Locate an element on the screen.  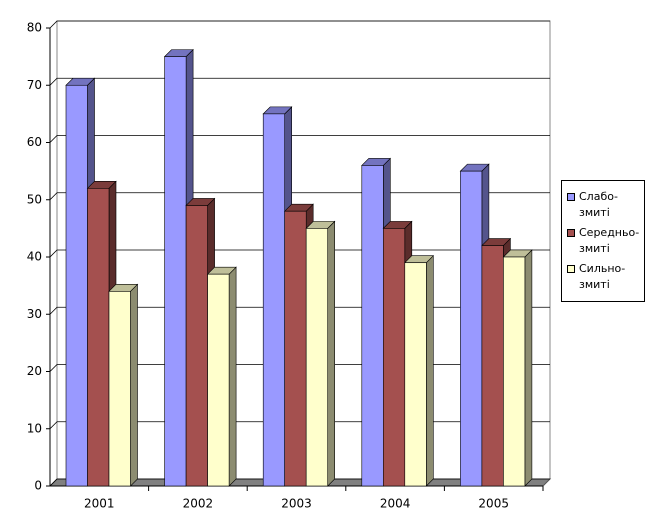
x-tick-label: 2004 is located at coordinates (395, 504).